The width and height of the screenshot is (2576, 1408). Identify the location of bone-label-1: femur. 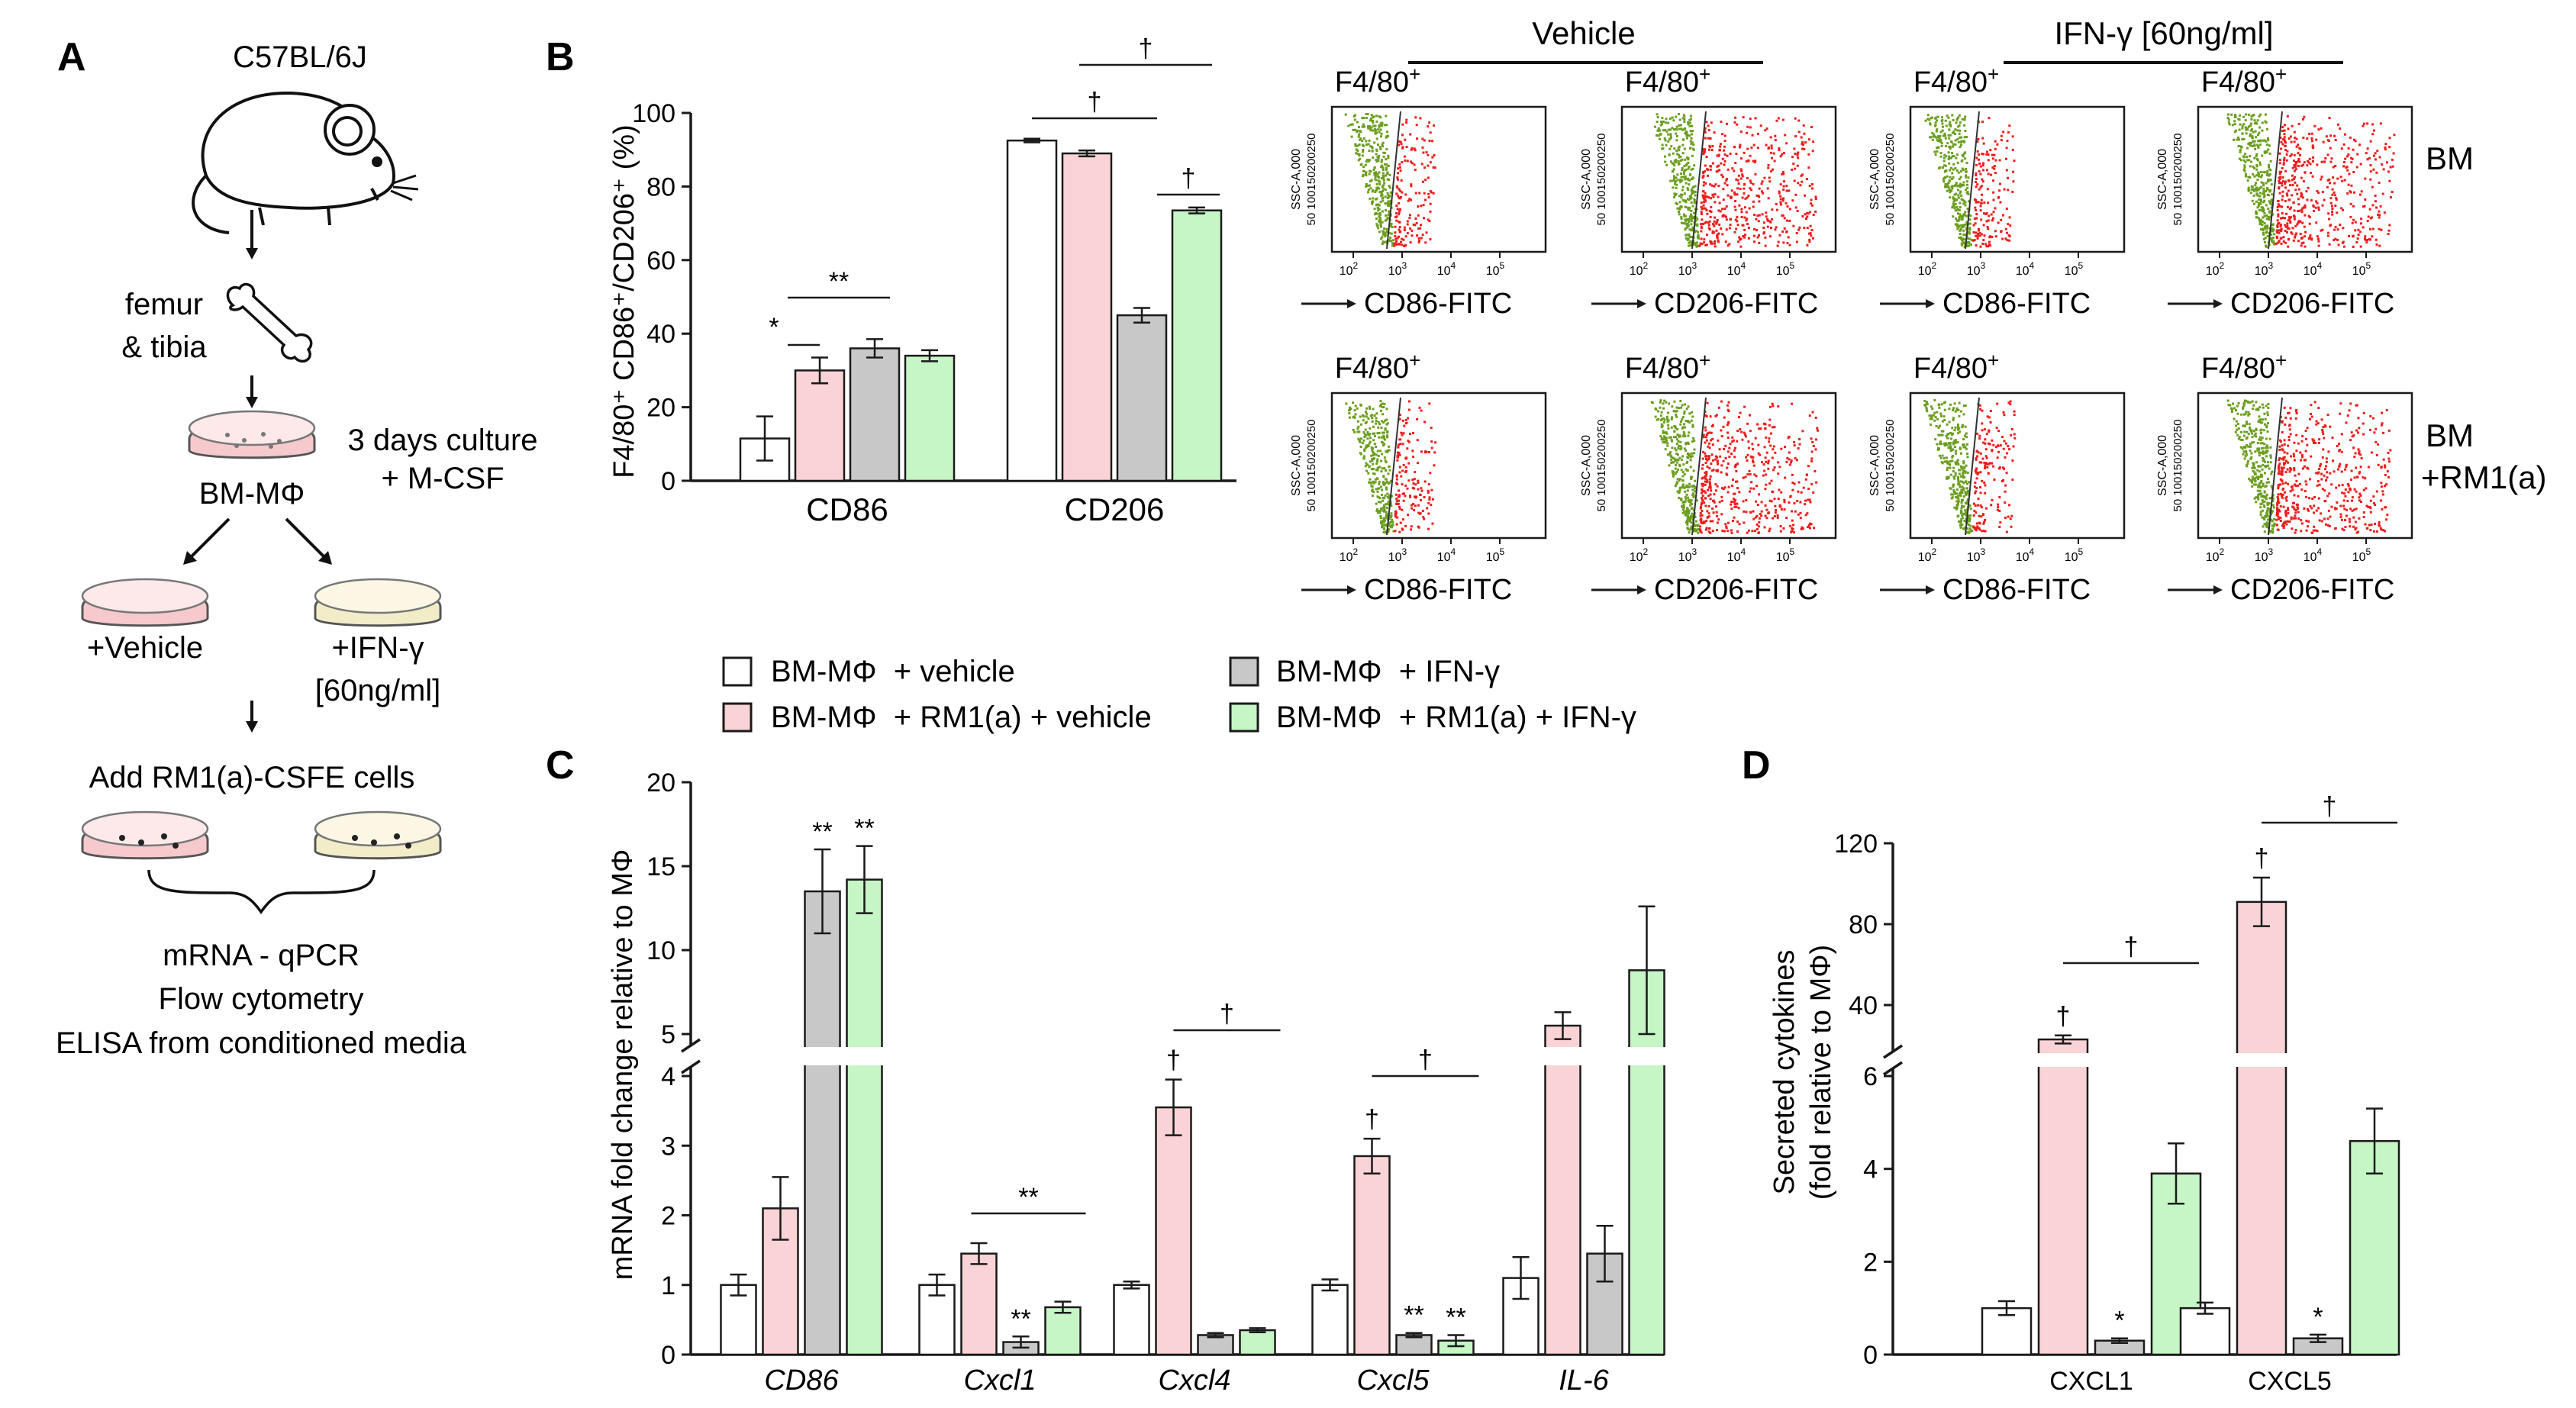
(164, 304).